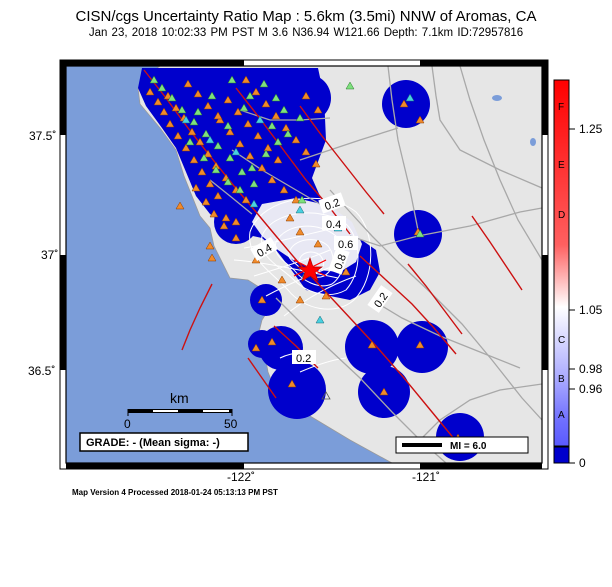 The width and height of the screenshot is (612, 587). I want to click on colorbar-letter: F, so click(561, 107).